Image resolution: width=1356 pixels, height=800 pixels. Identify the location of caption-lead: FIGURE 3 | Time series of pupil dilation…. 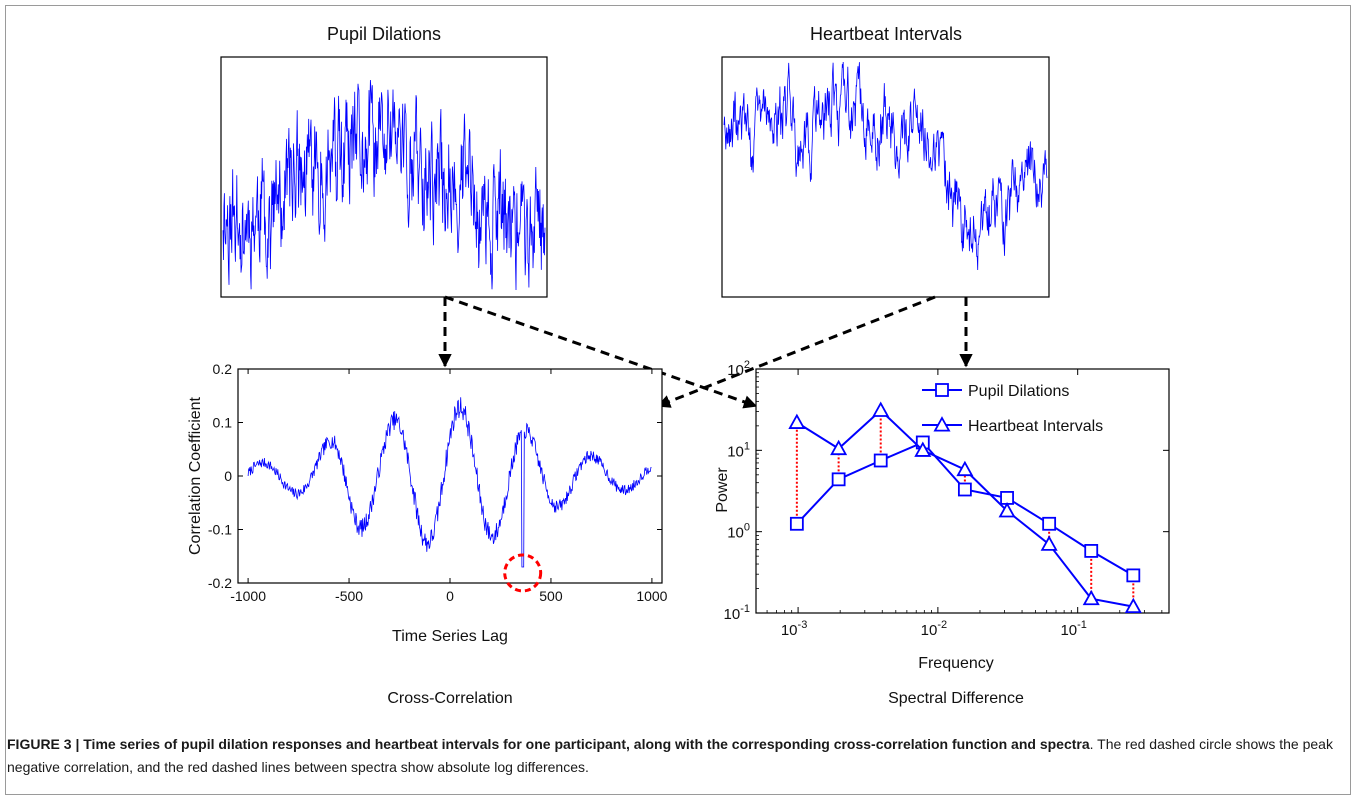
(548, 744).